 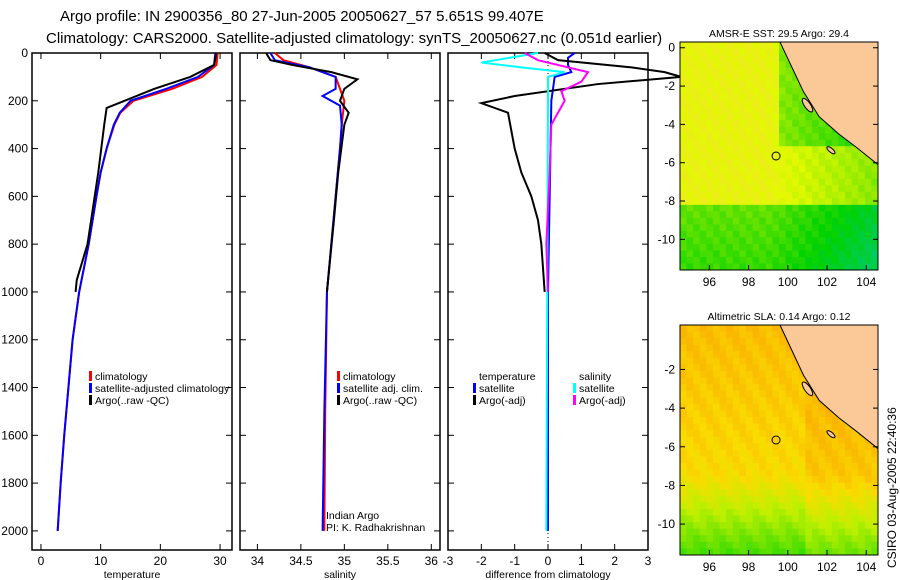 I want to click on x-tick-label: 0, so click(x=548, y=561).